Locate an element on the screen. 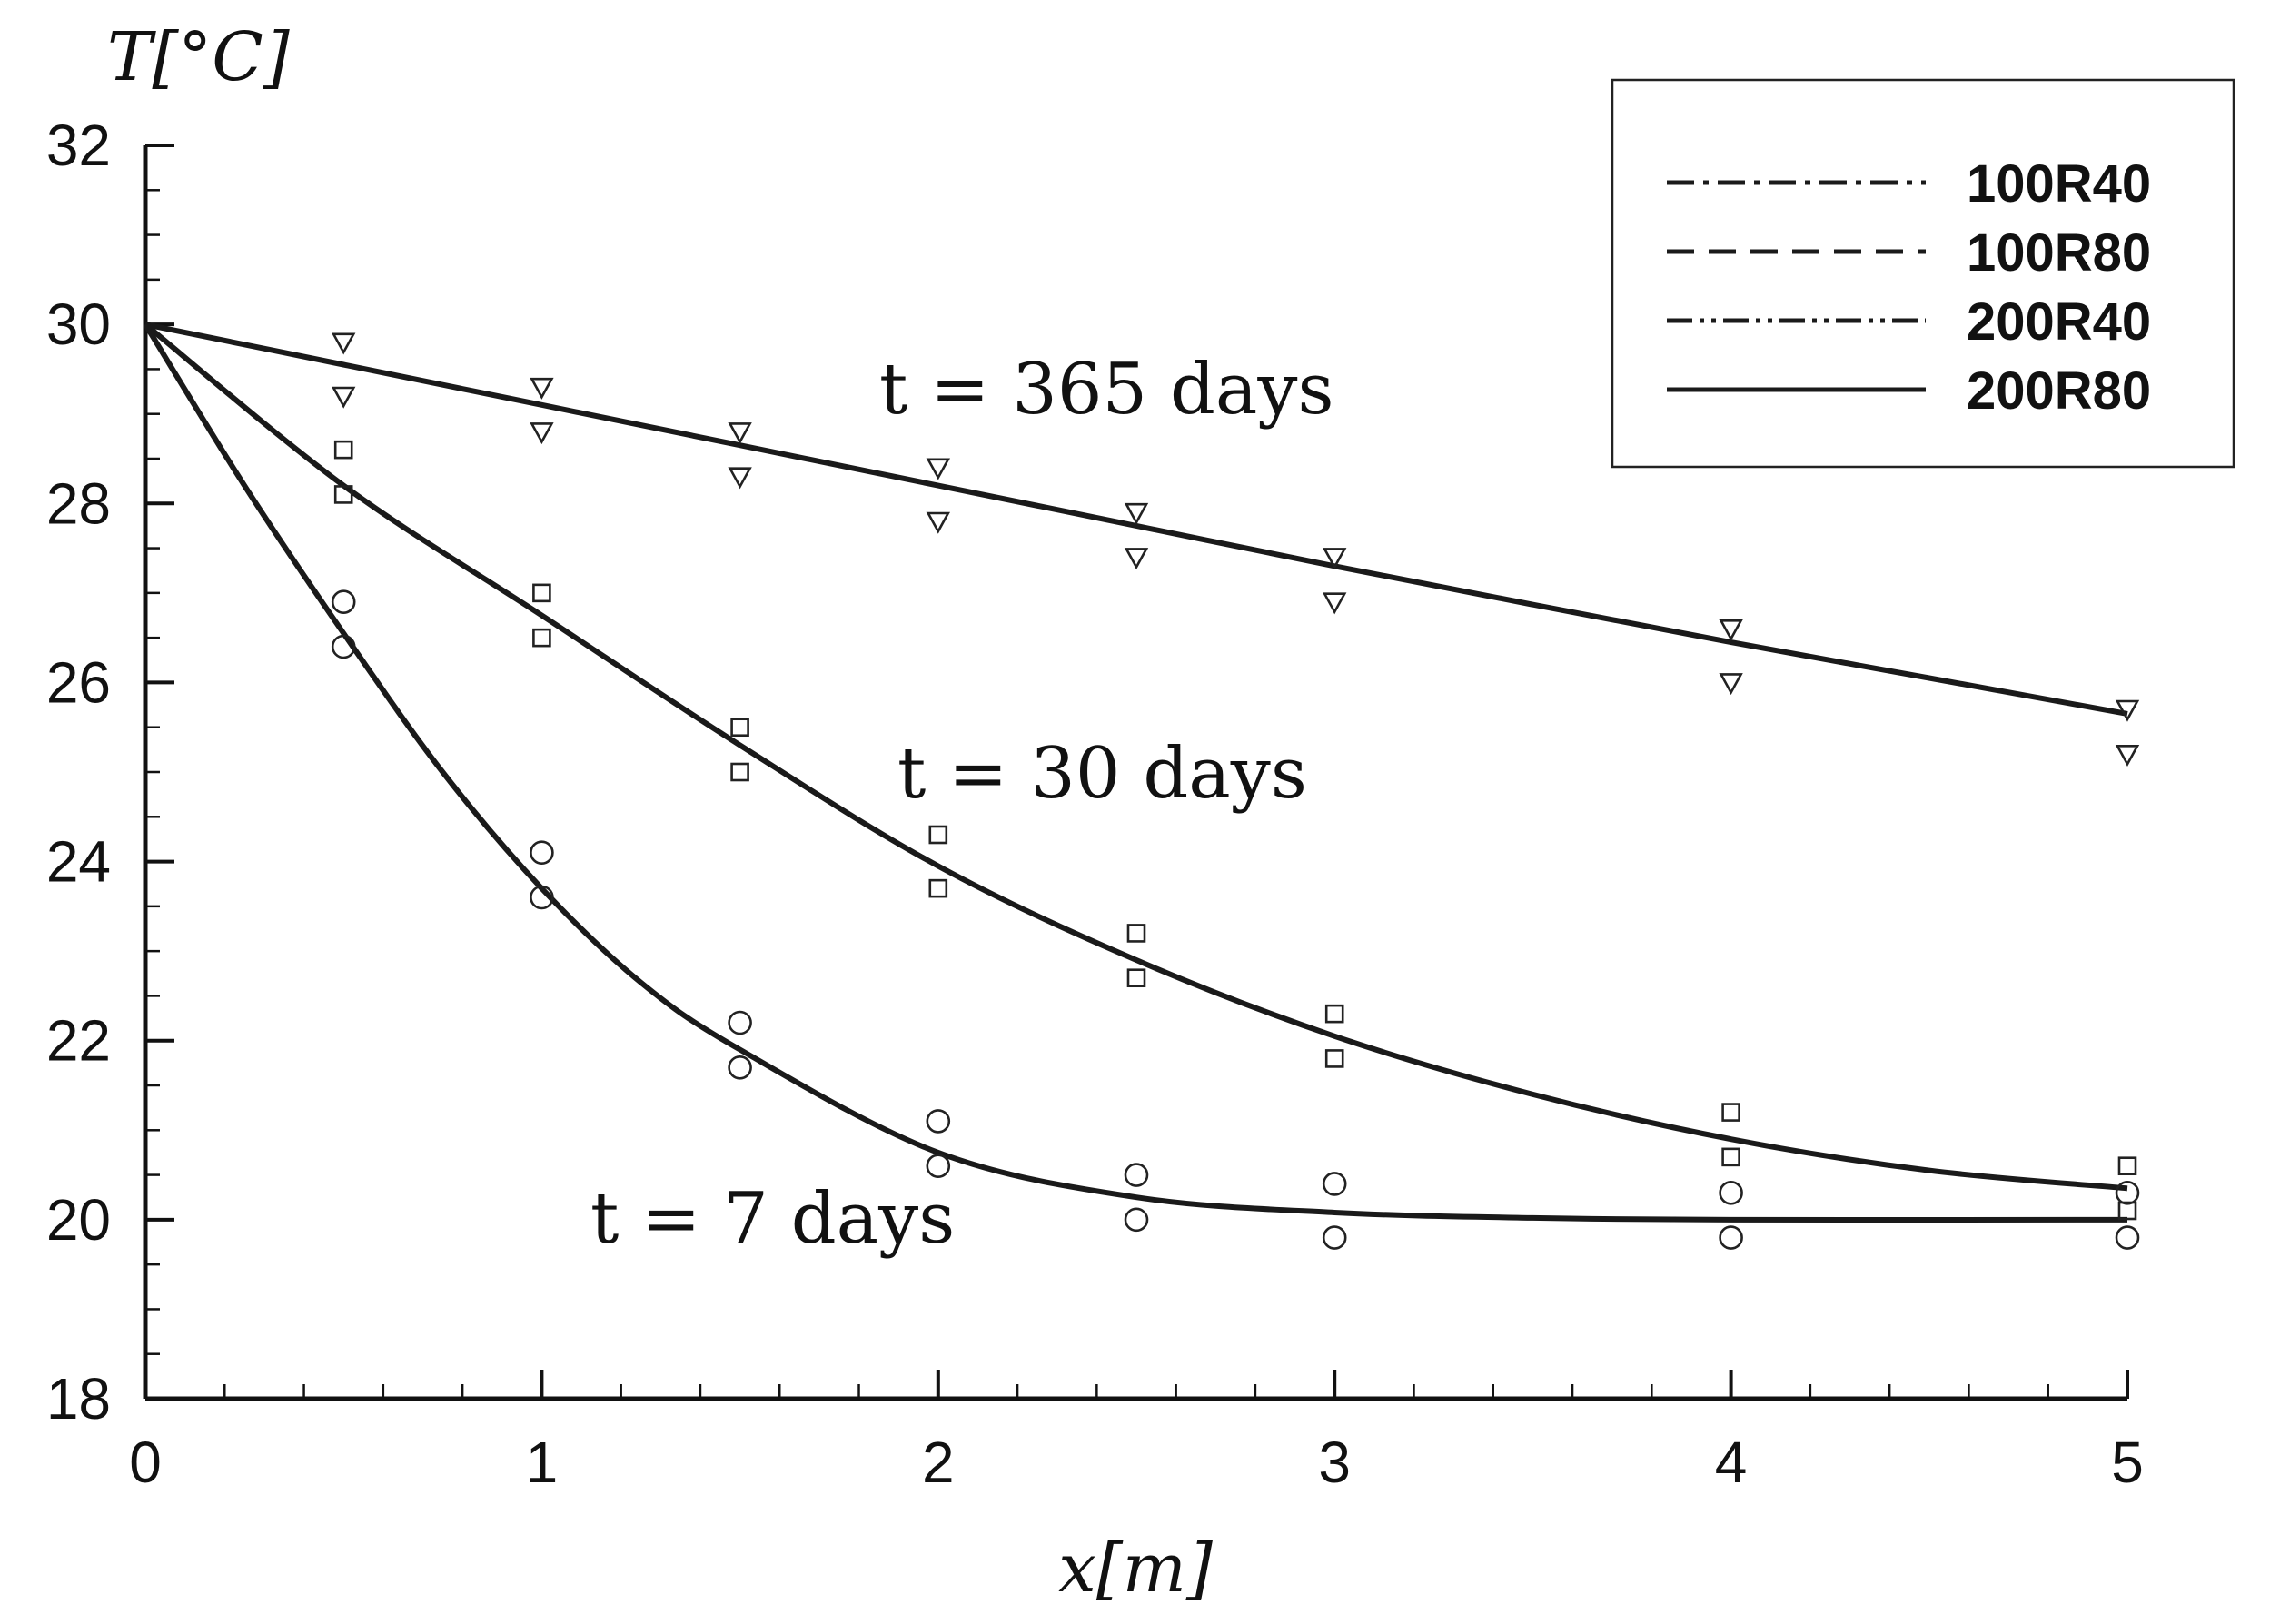  x-tick-label: 1 is located at coordinates (542, 1462).